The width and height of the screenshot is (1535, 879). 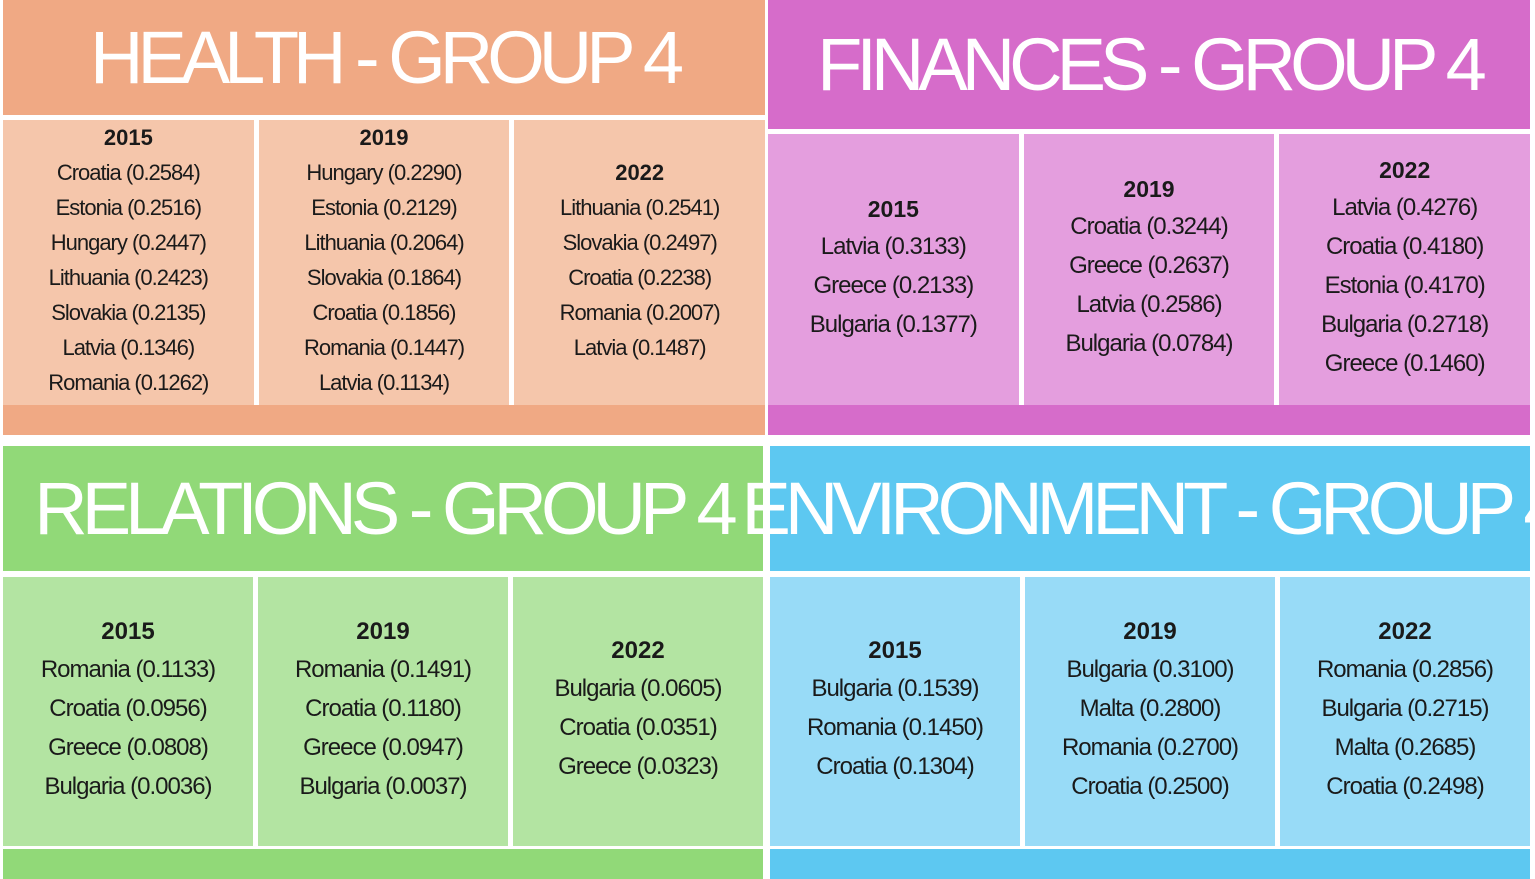 I want to click on country-score-entry: Romania (0.2007), so click(x=640, y=312).